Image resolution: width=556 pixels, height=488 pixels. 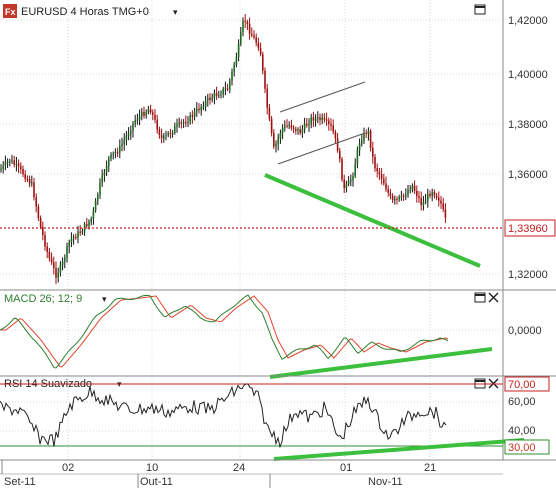 I want to click on chart-title-dropdown-icon: ▾, so click(x=175, y=12).